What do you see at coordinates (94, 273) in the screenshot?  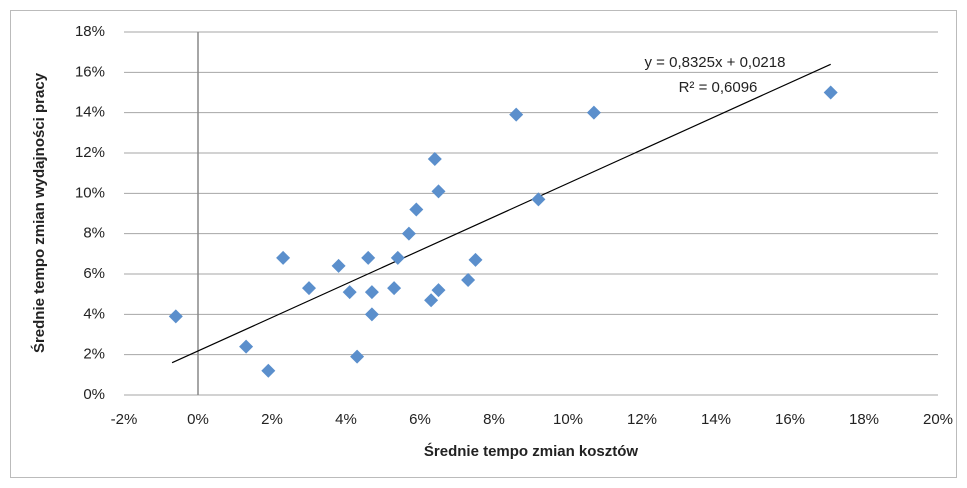 I see `y-tick-label: 6%` at bounding box center [94, 273].